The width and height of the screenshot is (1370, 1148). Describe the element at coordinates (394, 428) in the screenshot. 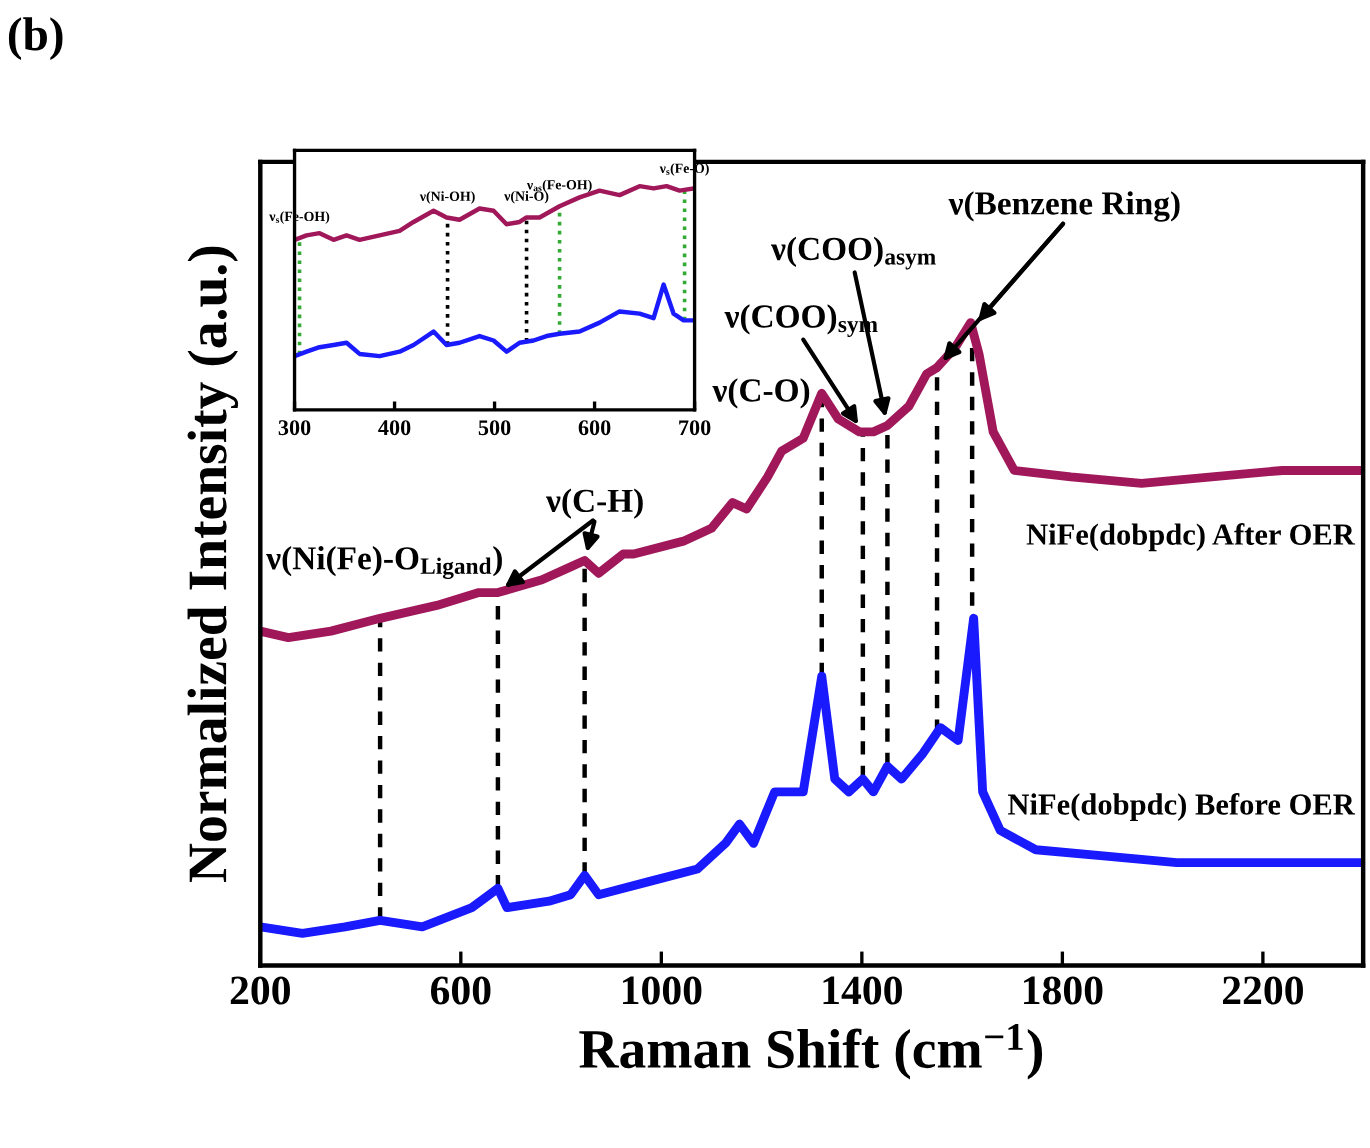

I see `x-tick-label: 400` at that location.